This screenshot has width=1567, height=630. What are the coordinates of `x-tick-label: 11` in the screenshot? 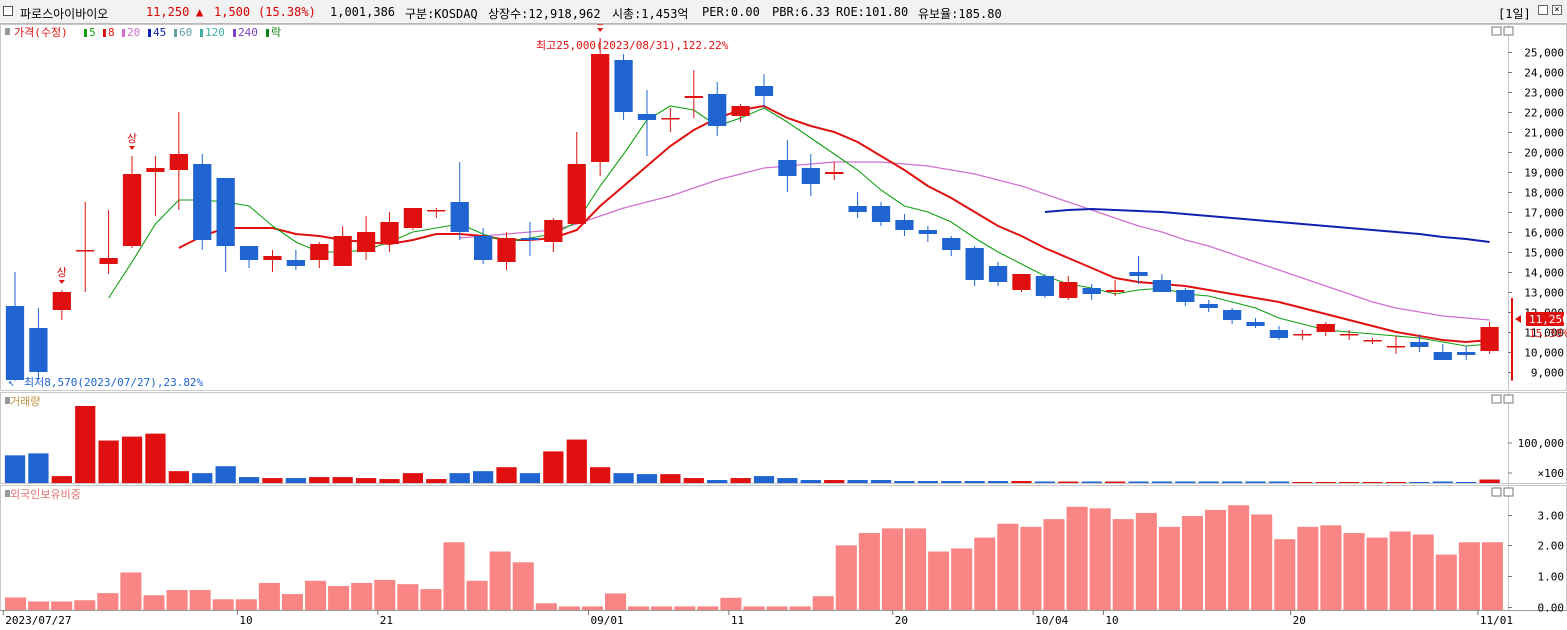 It's located at (737, 620).